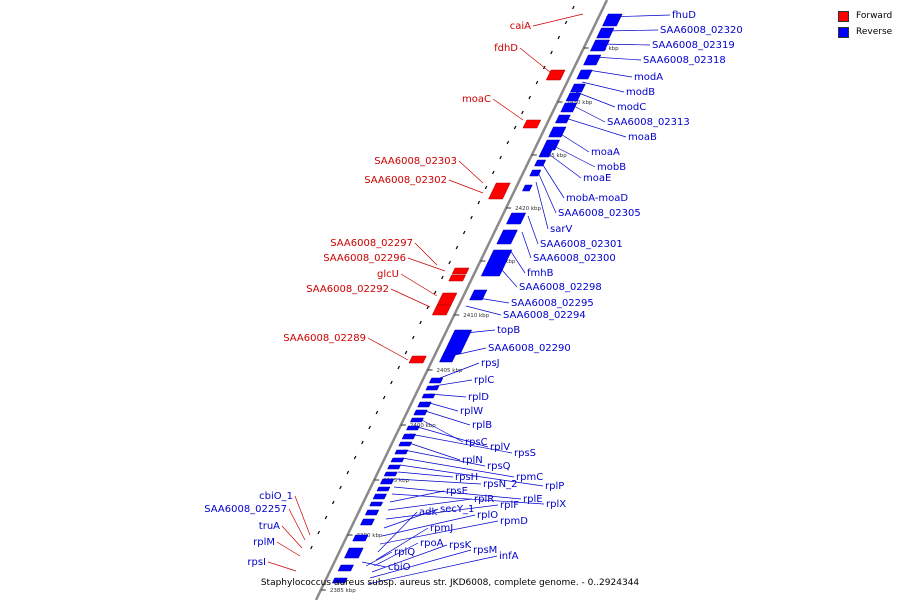 Image resolution: width=900 pixels, height=604 pixels. Describe the element at coordinates (476, 99) in the screenshot. I see `forward-gene-label: moaC` at that location.